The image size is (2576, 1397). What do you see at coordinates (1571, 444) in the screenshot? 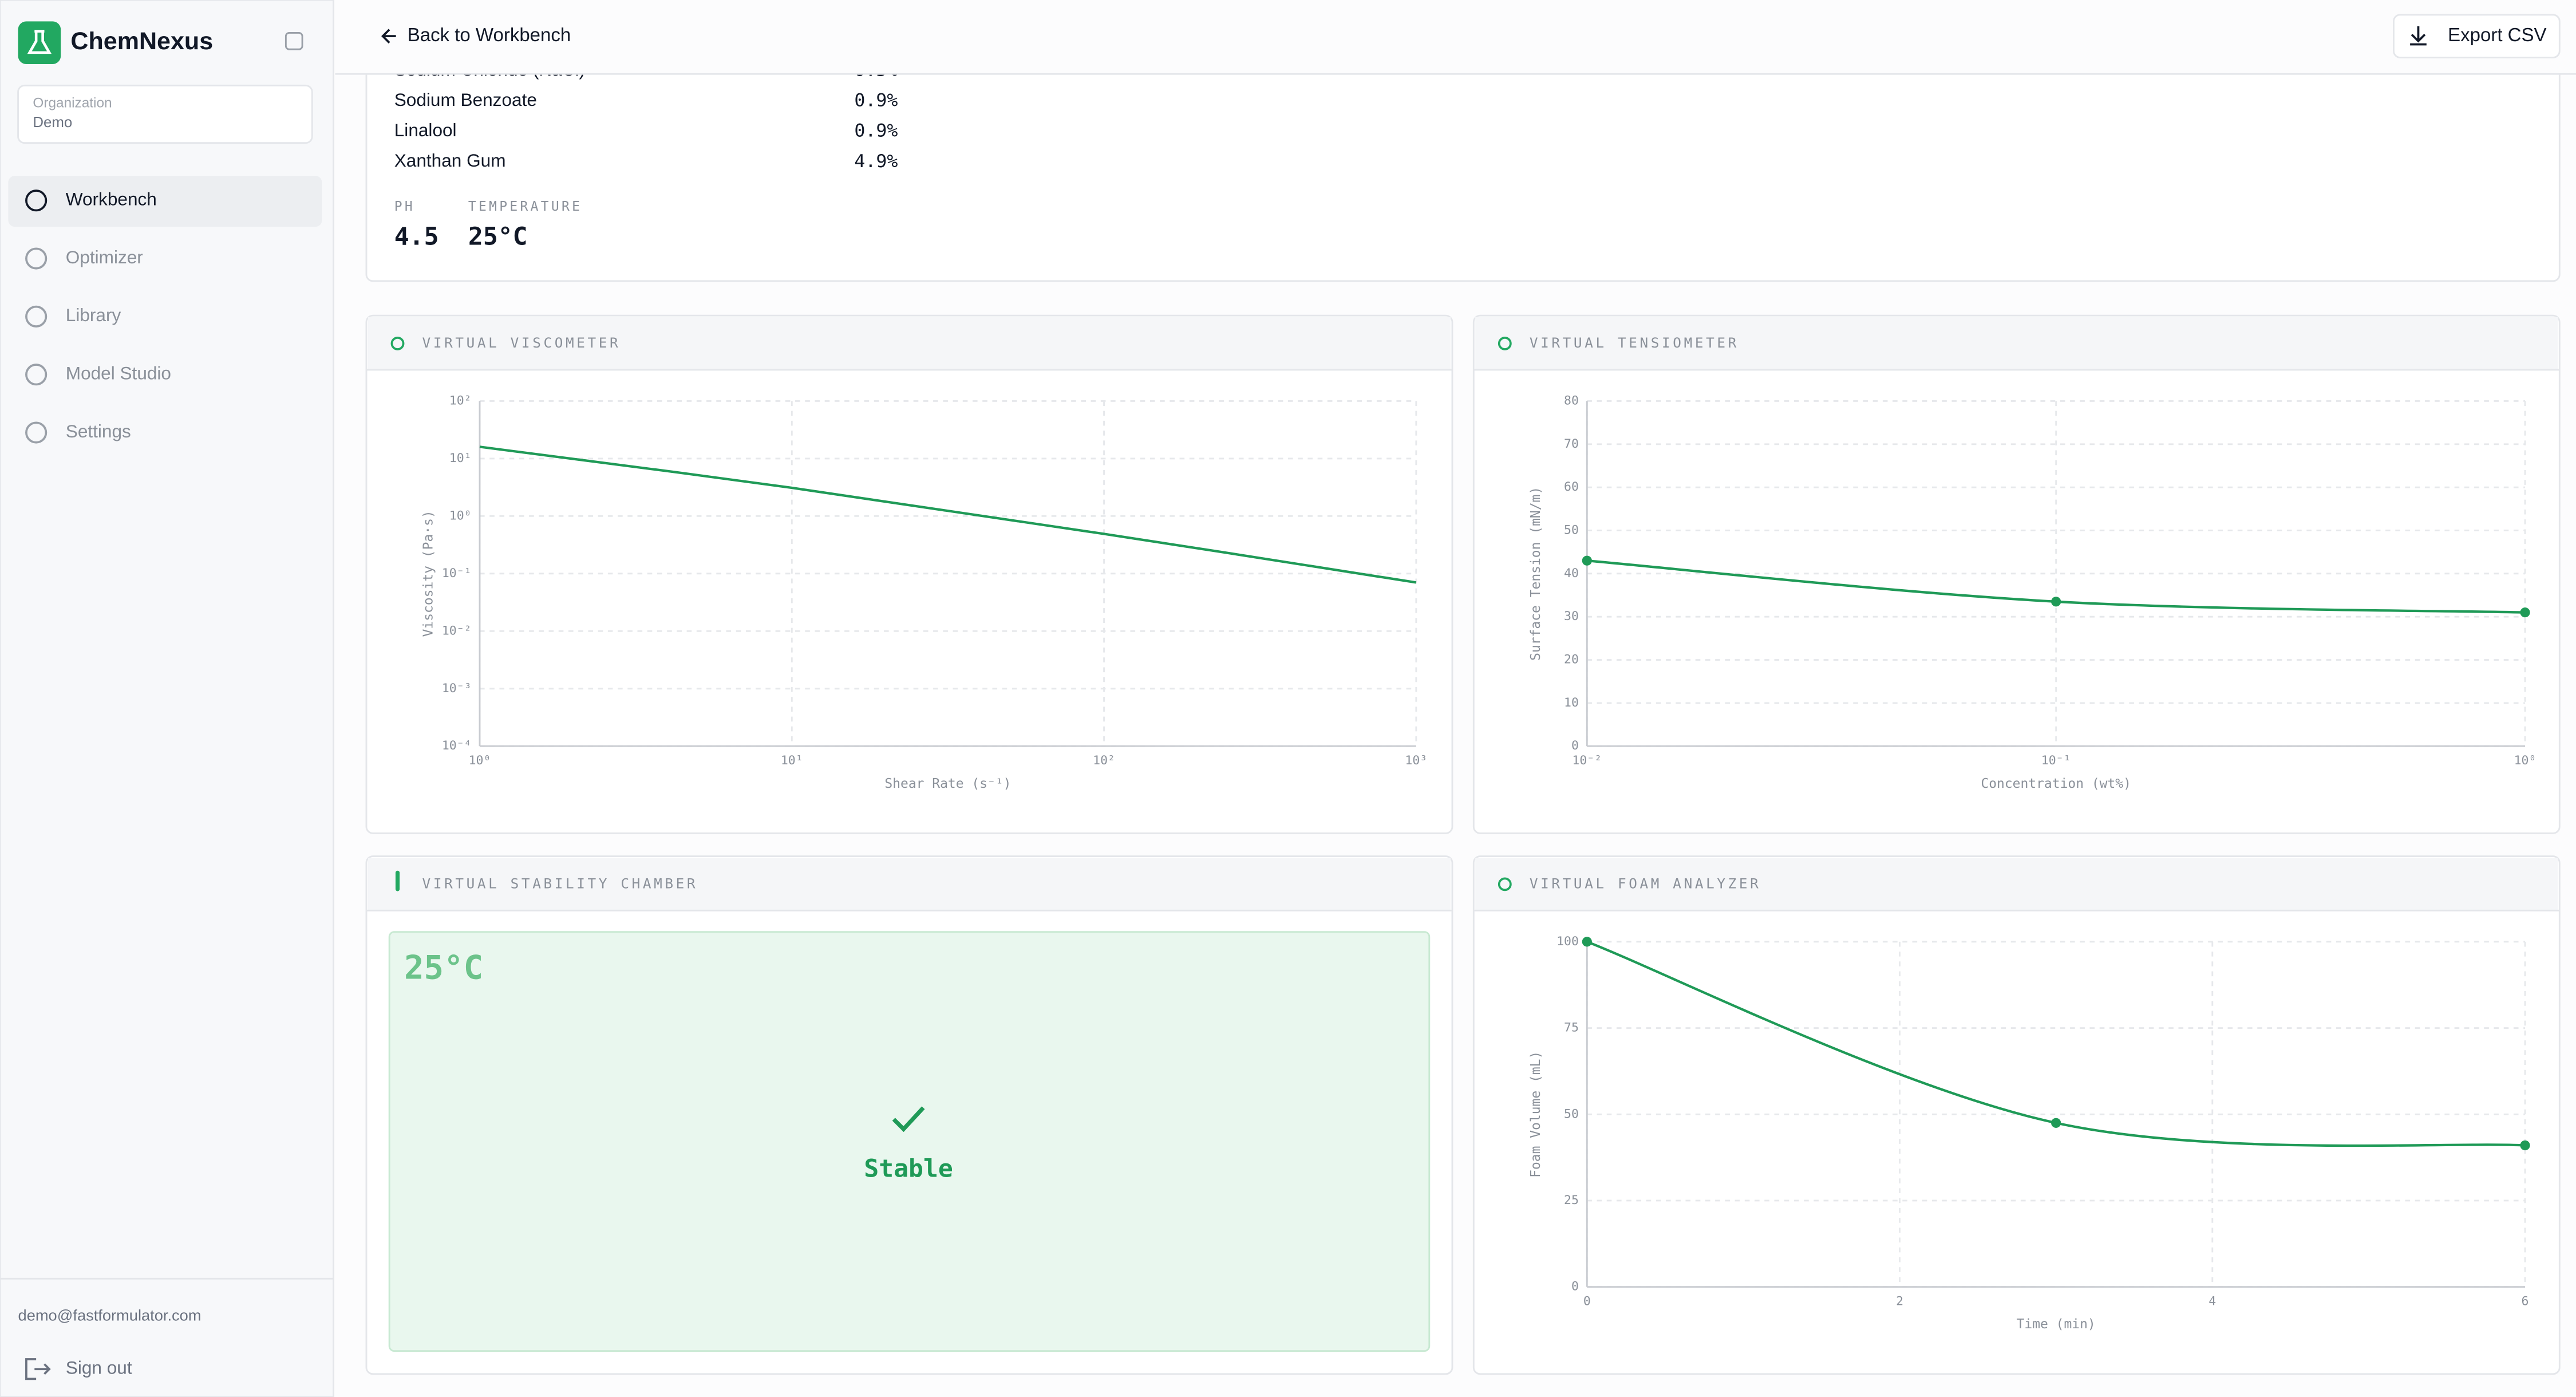
I see `y-tick-label: 70` at bounding box center [1571, 444].